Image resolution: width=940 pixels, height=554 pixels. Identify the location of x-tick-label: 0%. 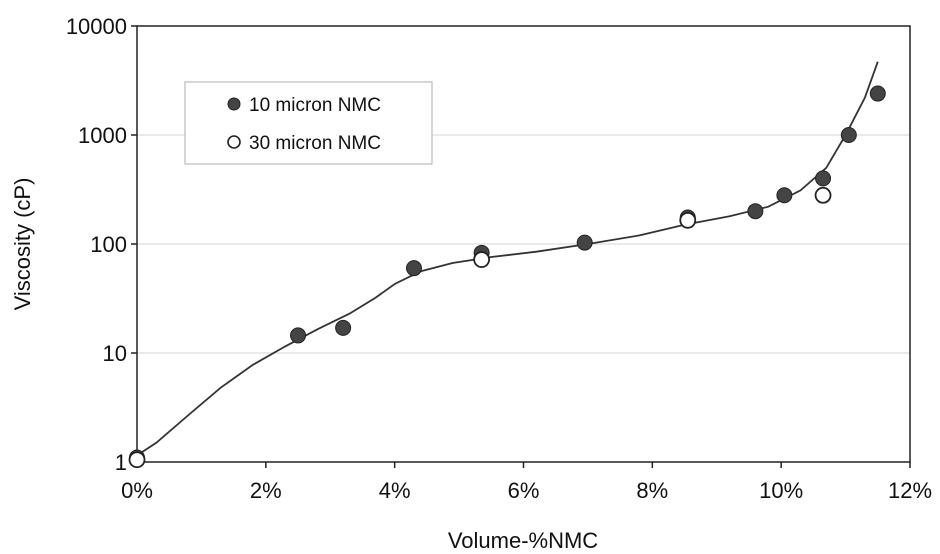
(137, 490).